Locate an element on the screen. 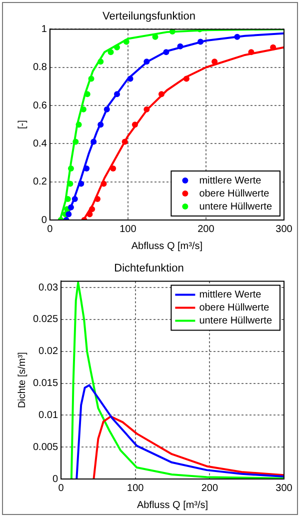 This screenshot has width=300, height=517. y-tick-label: 0.03 is located at coordinates (48, 288).